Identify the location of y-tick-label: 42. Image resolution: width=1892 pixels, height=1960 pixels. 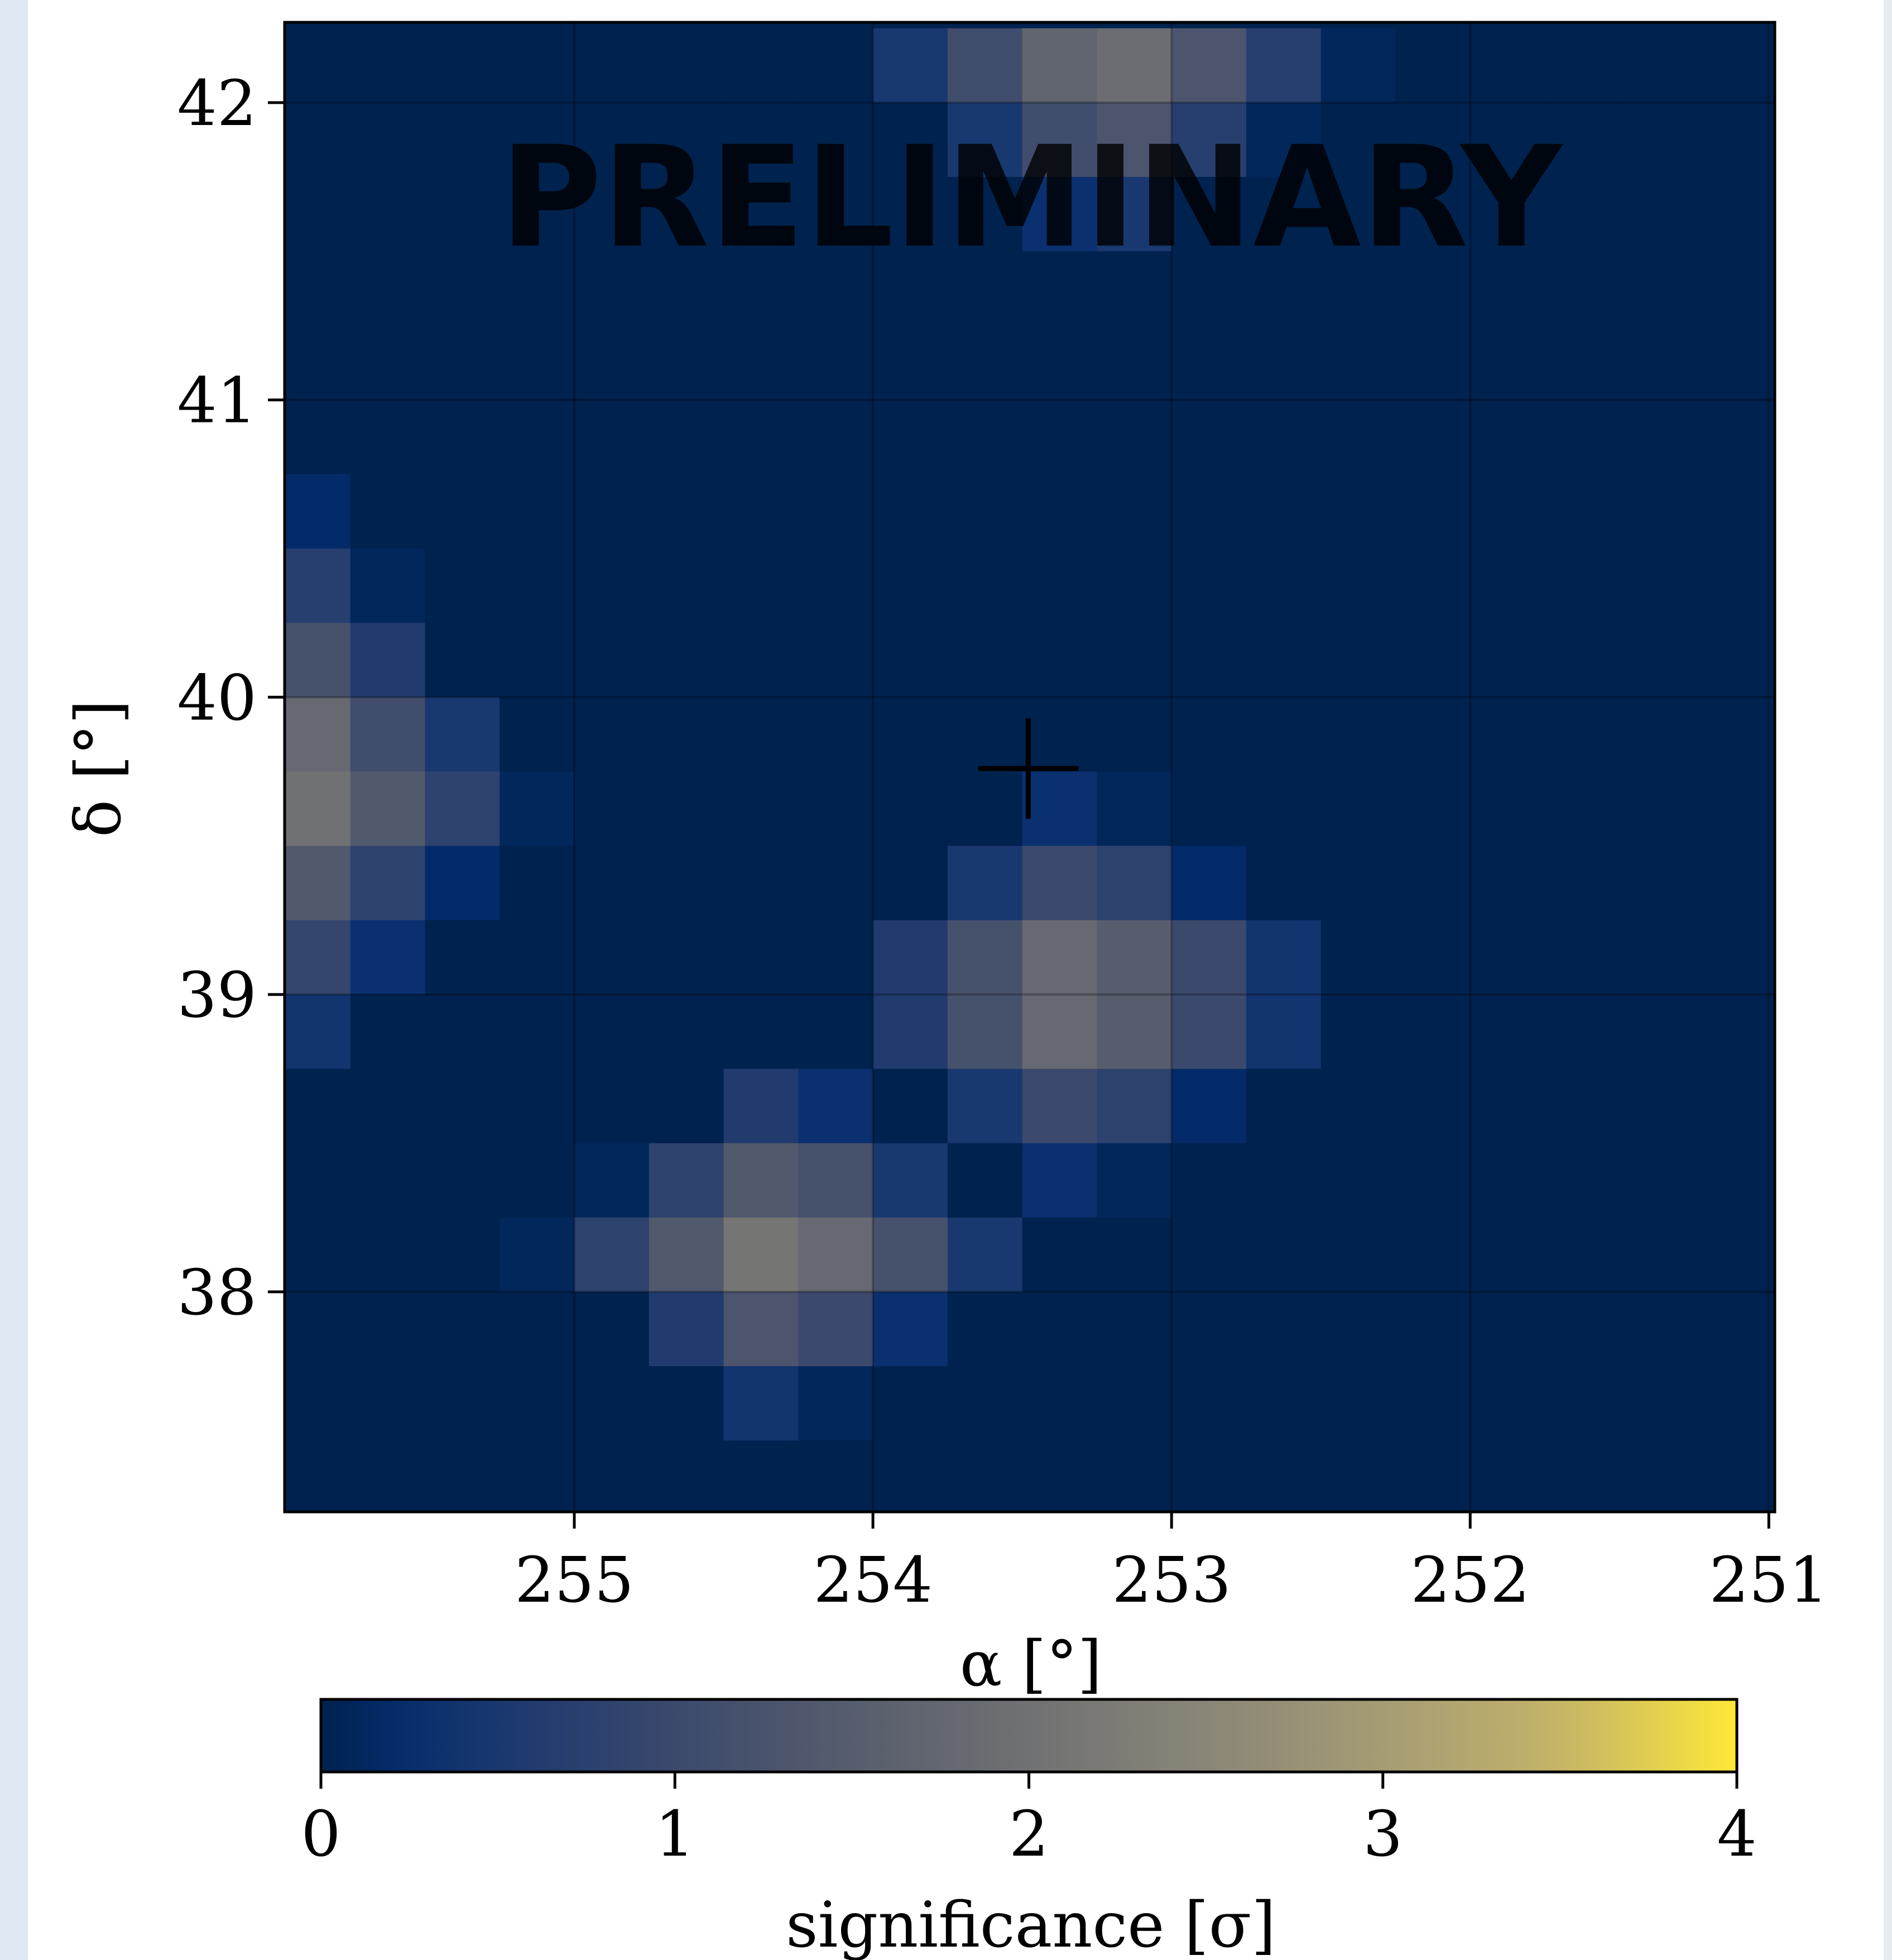
(217, 104).